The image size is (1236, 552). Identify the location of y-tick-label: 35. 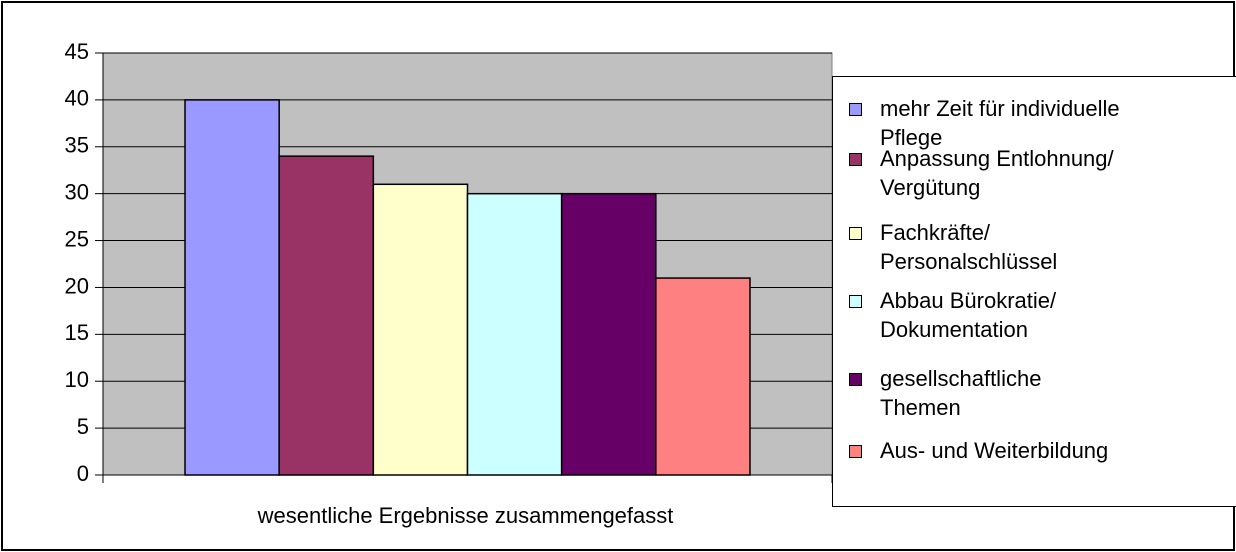
(77, 145).